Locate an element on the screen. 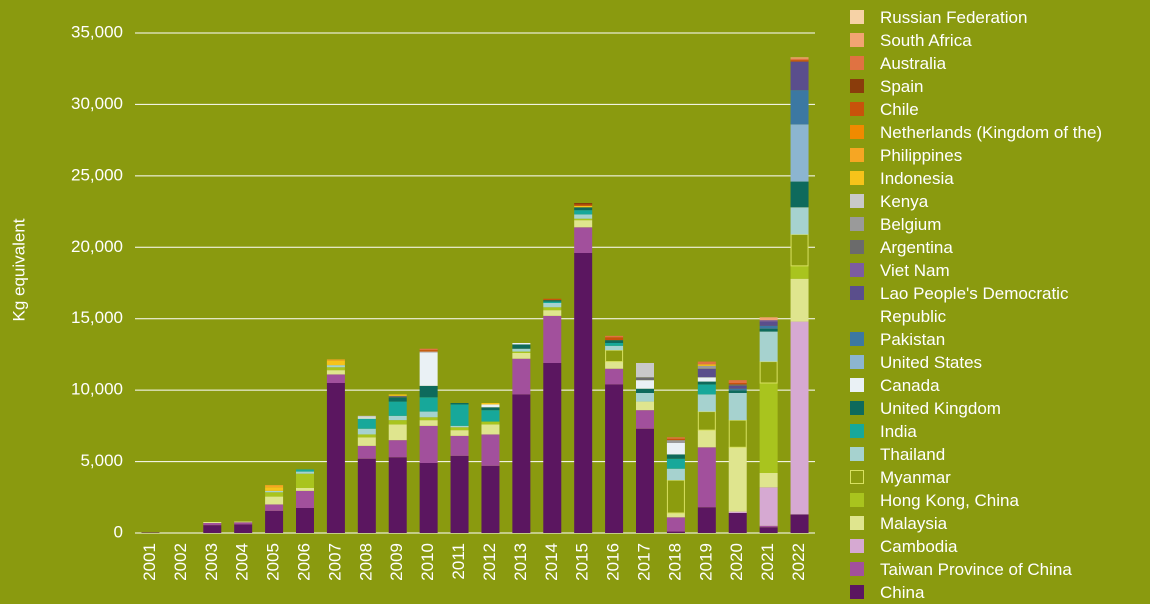  x-tick-label: 2021 is located at coordinates (767, 562).